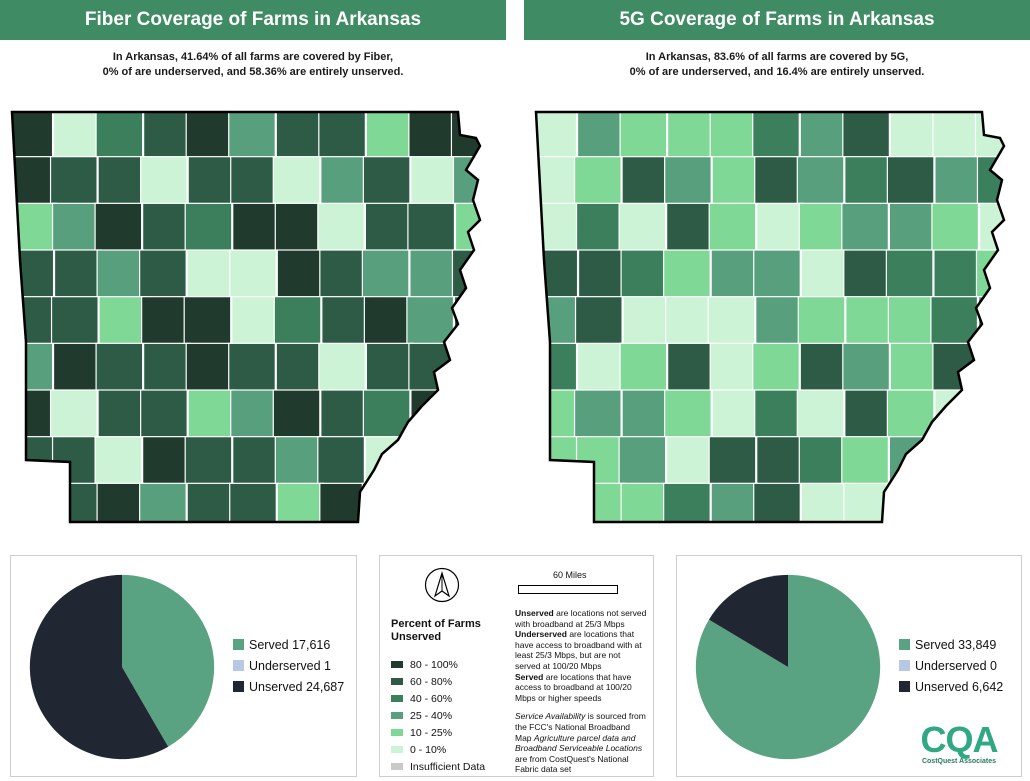  What do you see at coordinates (288, 644) in the screenshot?
I see `fiber-legend-served: Served 17,616` at bounding box center [288, 644].